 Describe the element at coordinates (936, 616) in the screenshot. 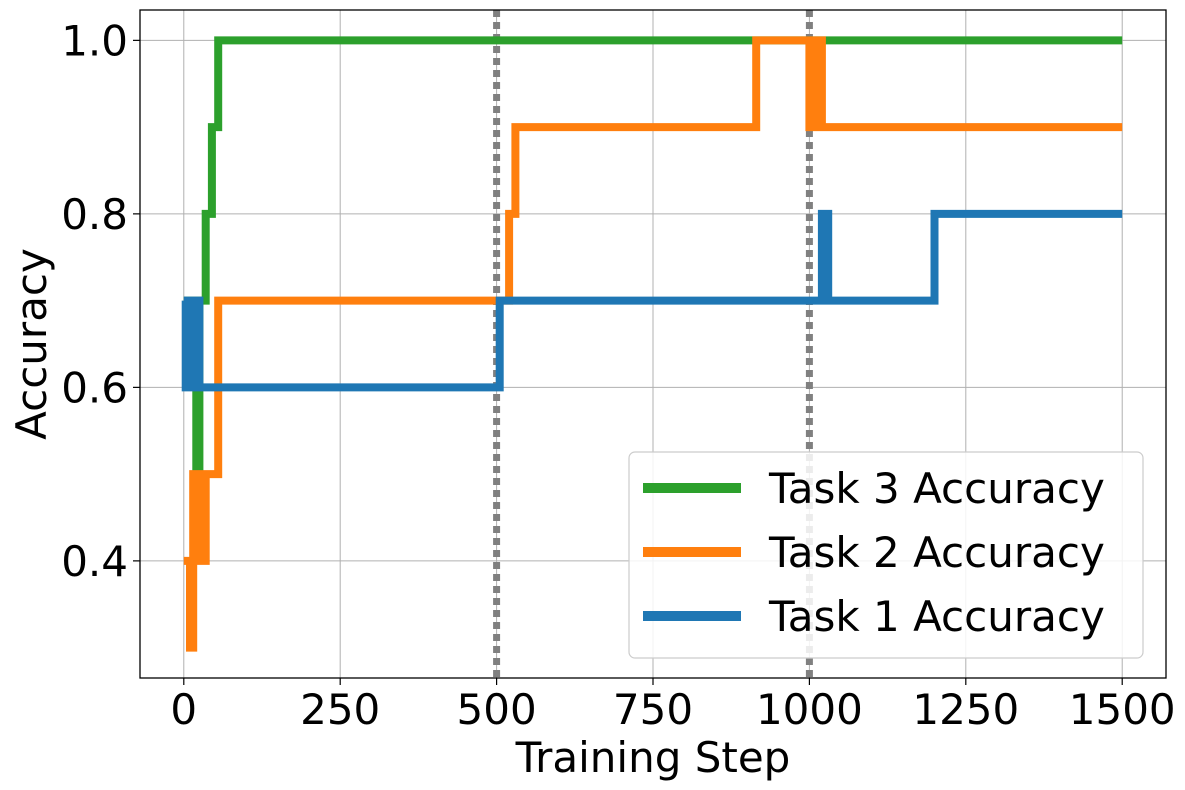

I see `legend-label: Task 1 Accuracy` at that location.